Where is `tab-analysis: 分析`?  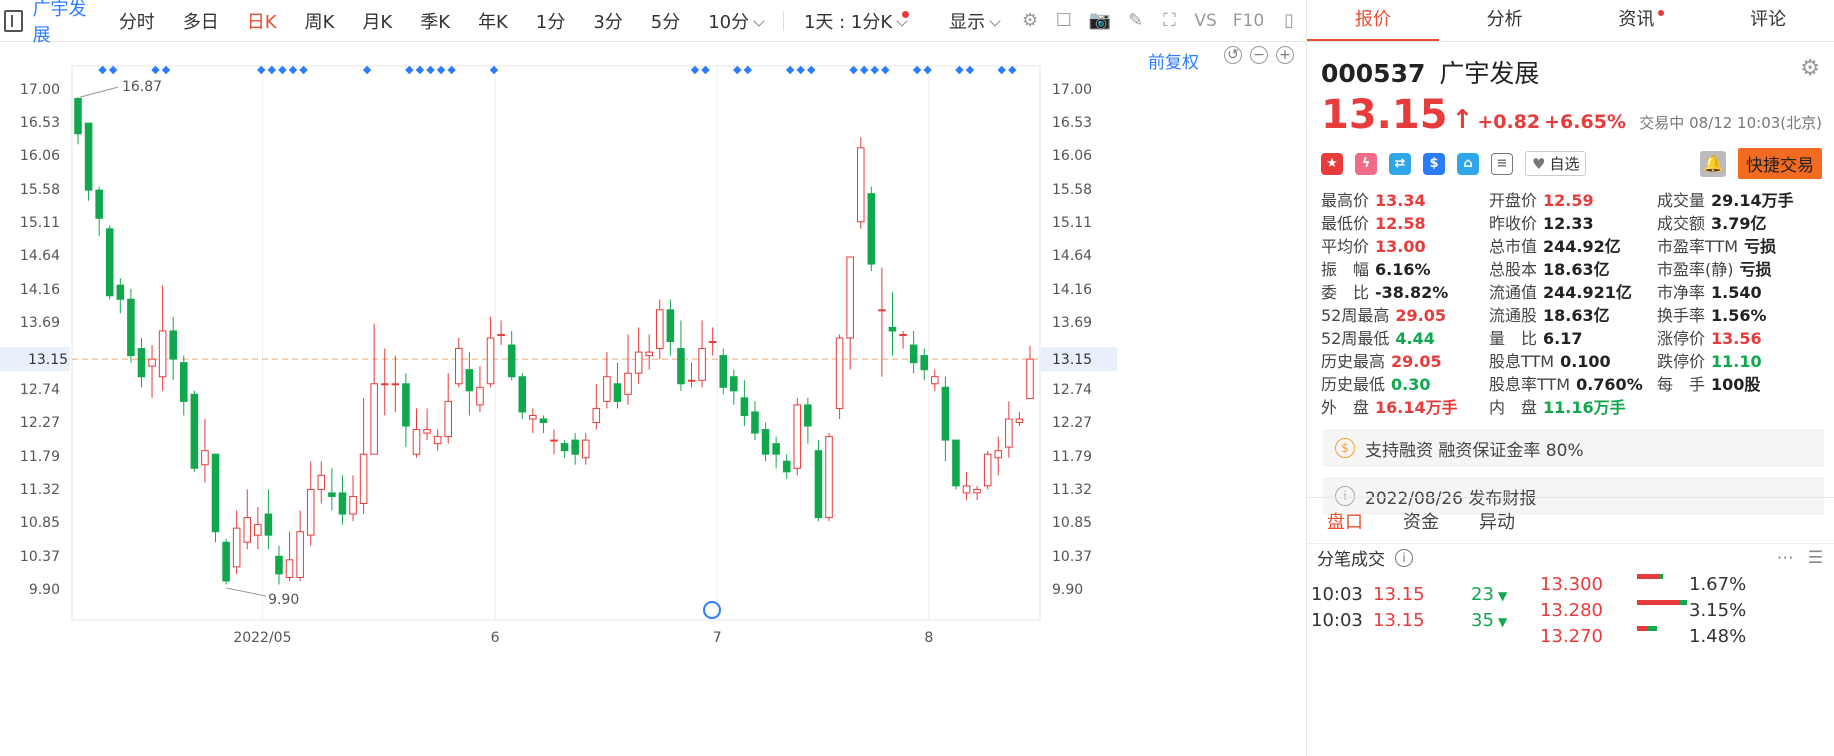
tab-analysis: 分析 is located at coordinates (1504, 19).